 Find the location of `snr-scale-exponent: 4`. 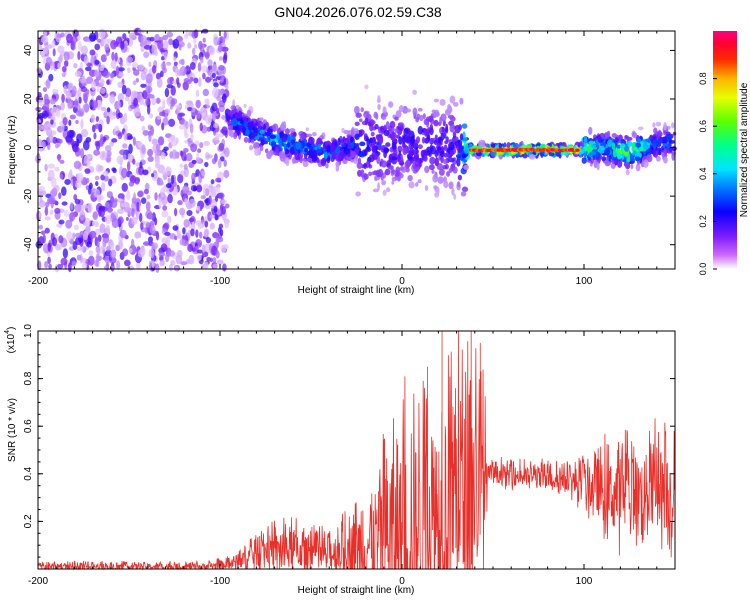

snr-scale-exponent: 4 is located at coordinates (7, 332).